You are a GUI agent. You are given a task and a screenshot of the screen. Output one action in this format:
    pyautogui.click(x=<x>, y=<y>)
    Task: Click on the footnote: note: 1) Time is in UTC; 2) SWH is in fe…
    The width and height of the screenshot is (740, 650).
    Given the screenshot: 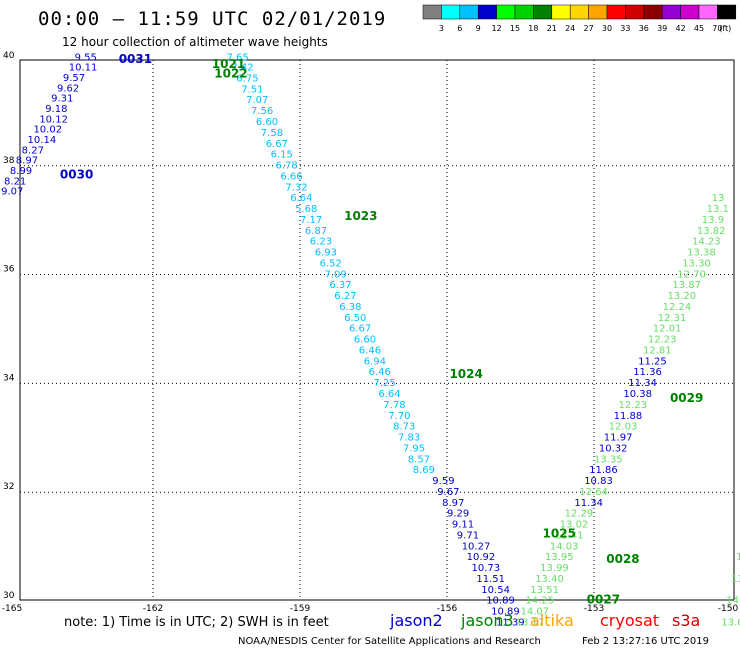 What is the action you would take?
    pyautogui.click(x=196, y=622)
    